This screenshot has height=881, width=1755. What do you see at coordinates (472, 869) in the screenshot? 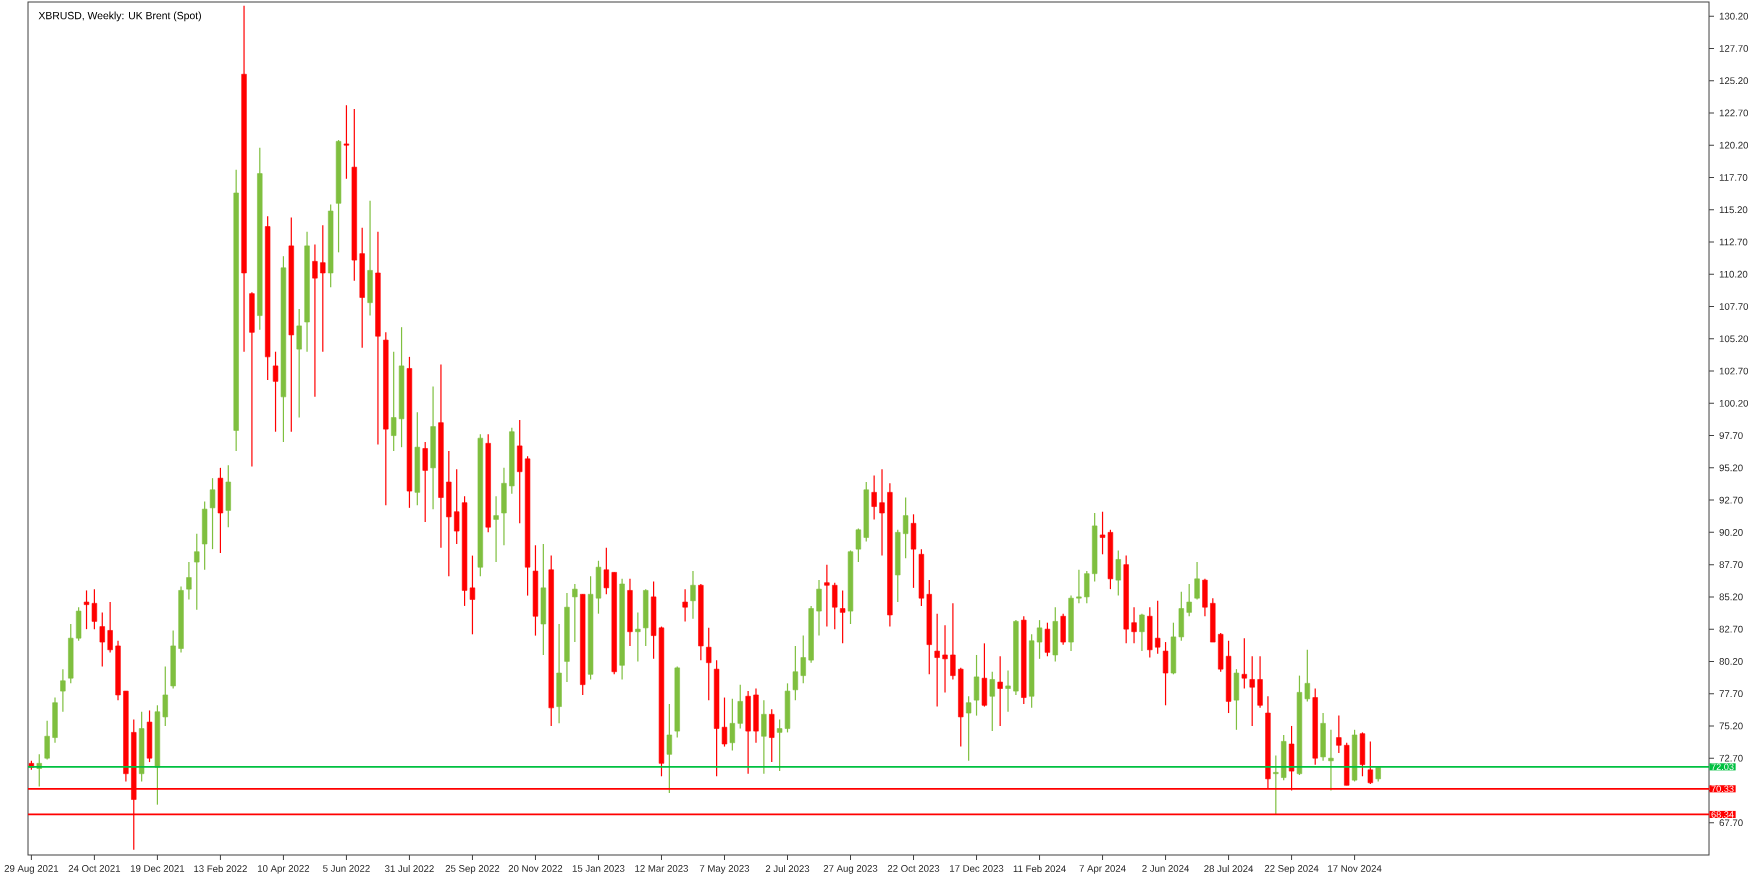
I see `x-tick-label: 25 Sep 2022` at bounding box center [472, 869].